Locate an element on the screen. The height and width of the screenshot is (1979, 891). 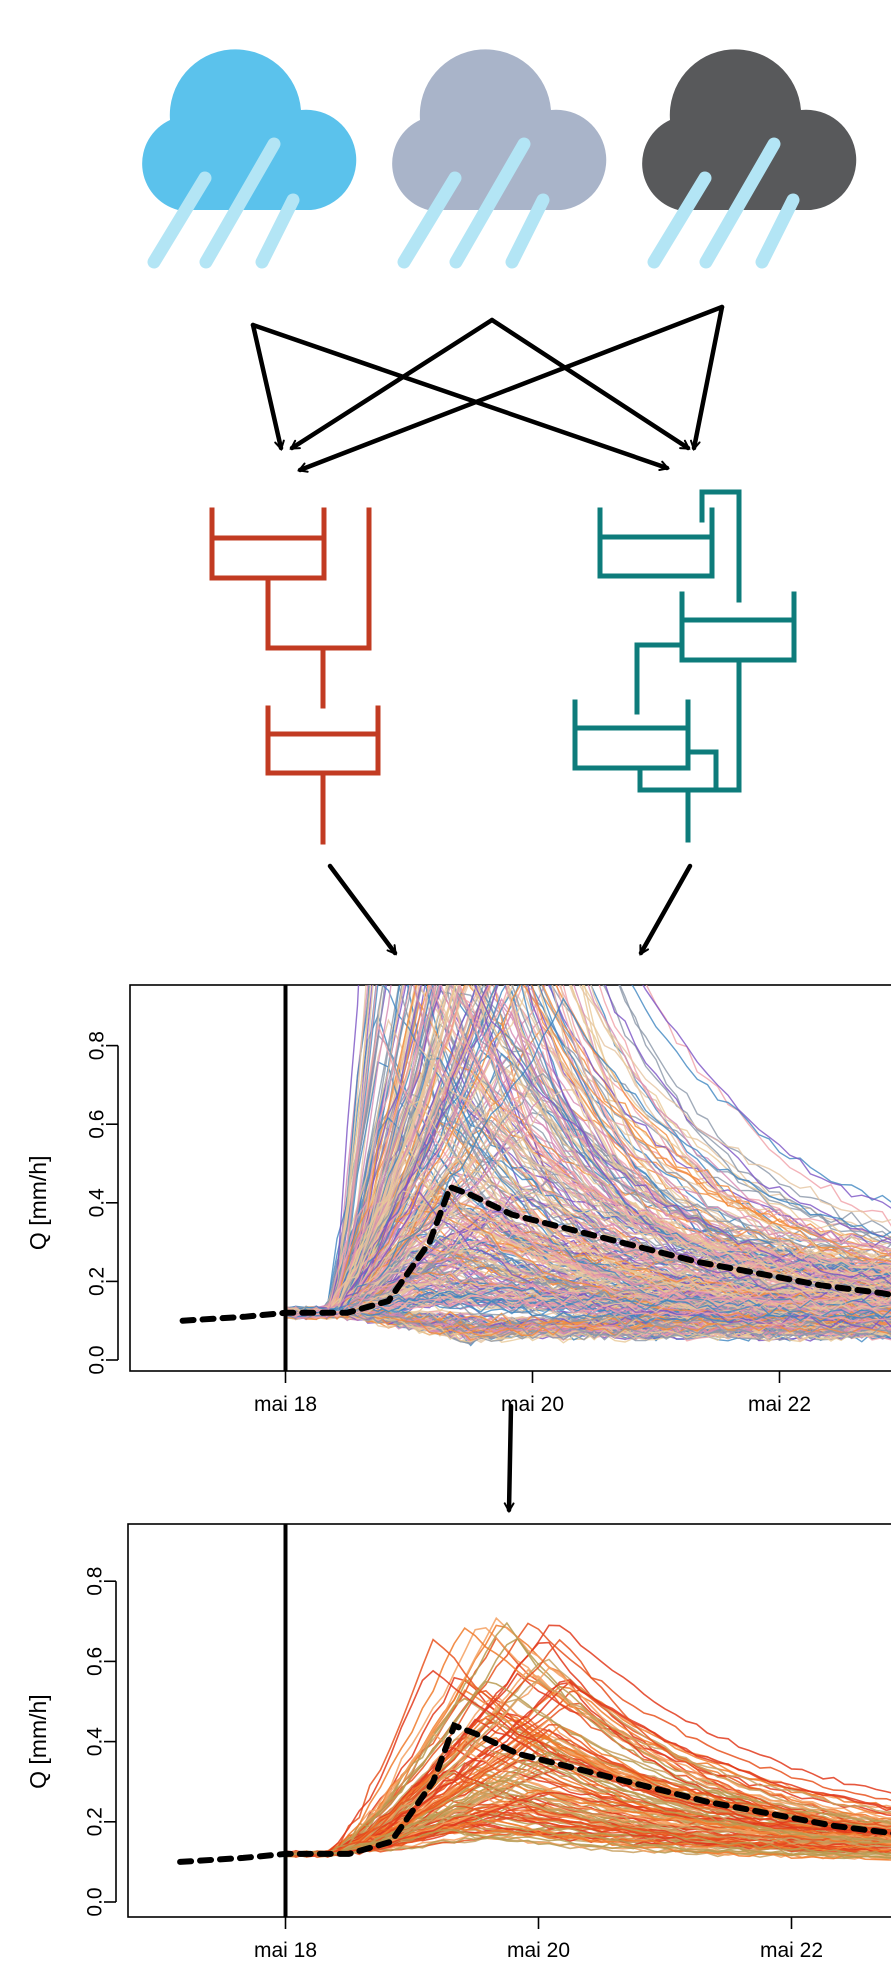
postprocessing-arrow is located at coordinates (510, 1458).